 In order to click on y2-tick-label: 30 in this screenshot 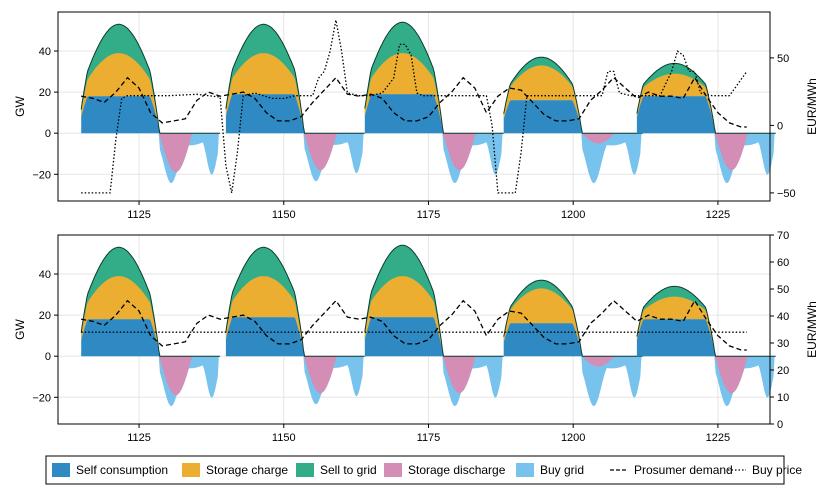, I will do `click(783, 344)`.